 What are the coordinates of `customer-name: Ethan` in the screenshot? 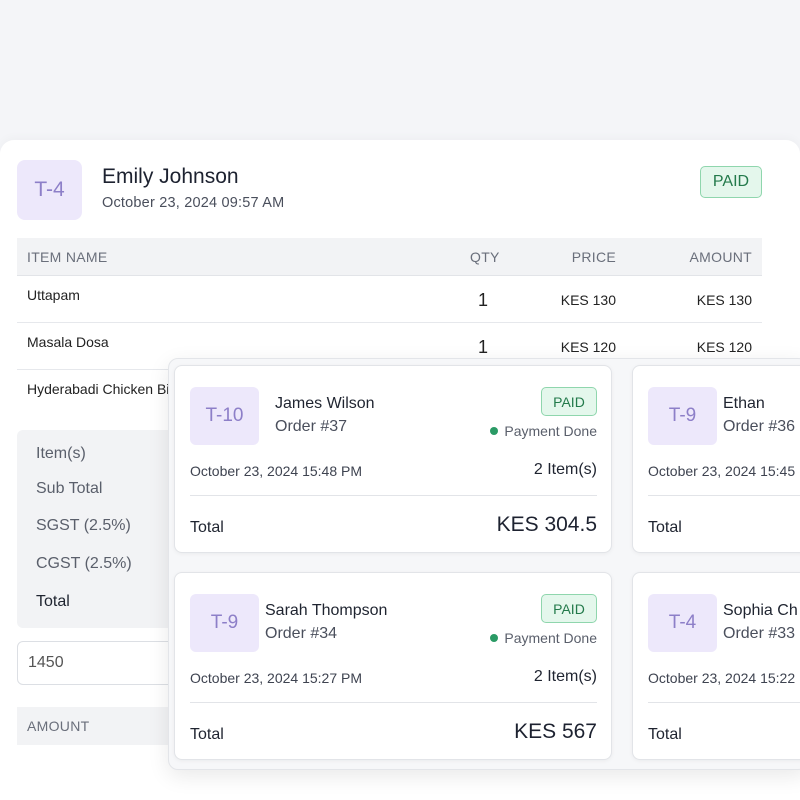 It's located at (744, 403).